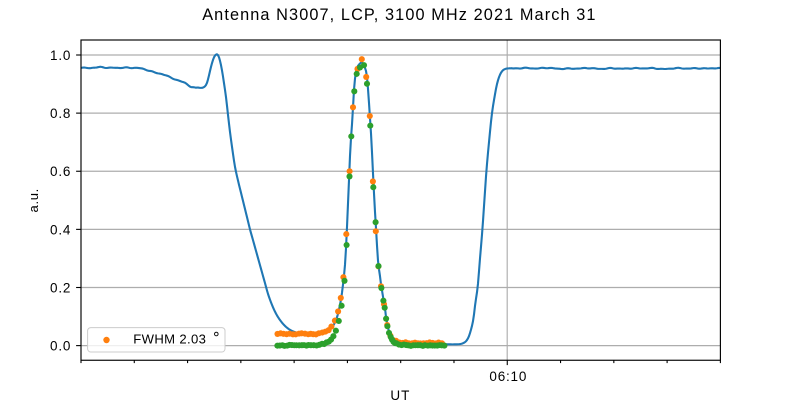 Image resolution: width=800 pixels, height=400 pixels. Describe the element at coordinates (508, 376) in the screenshot. I see `svg-text: 06:10` at that location.